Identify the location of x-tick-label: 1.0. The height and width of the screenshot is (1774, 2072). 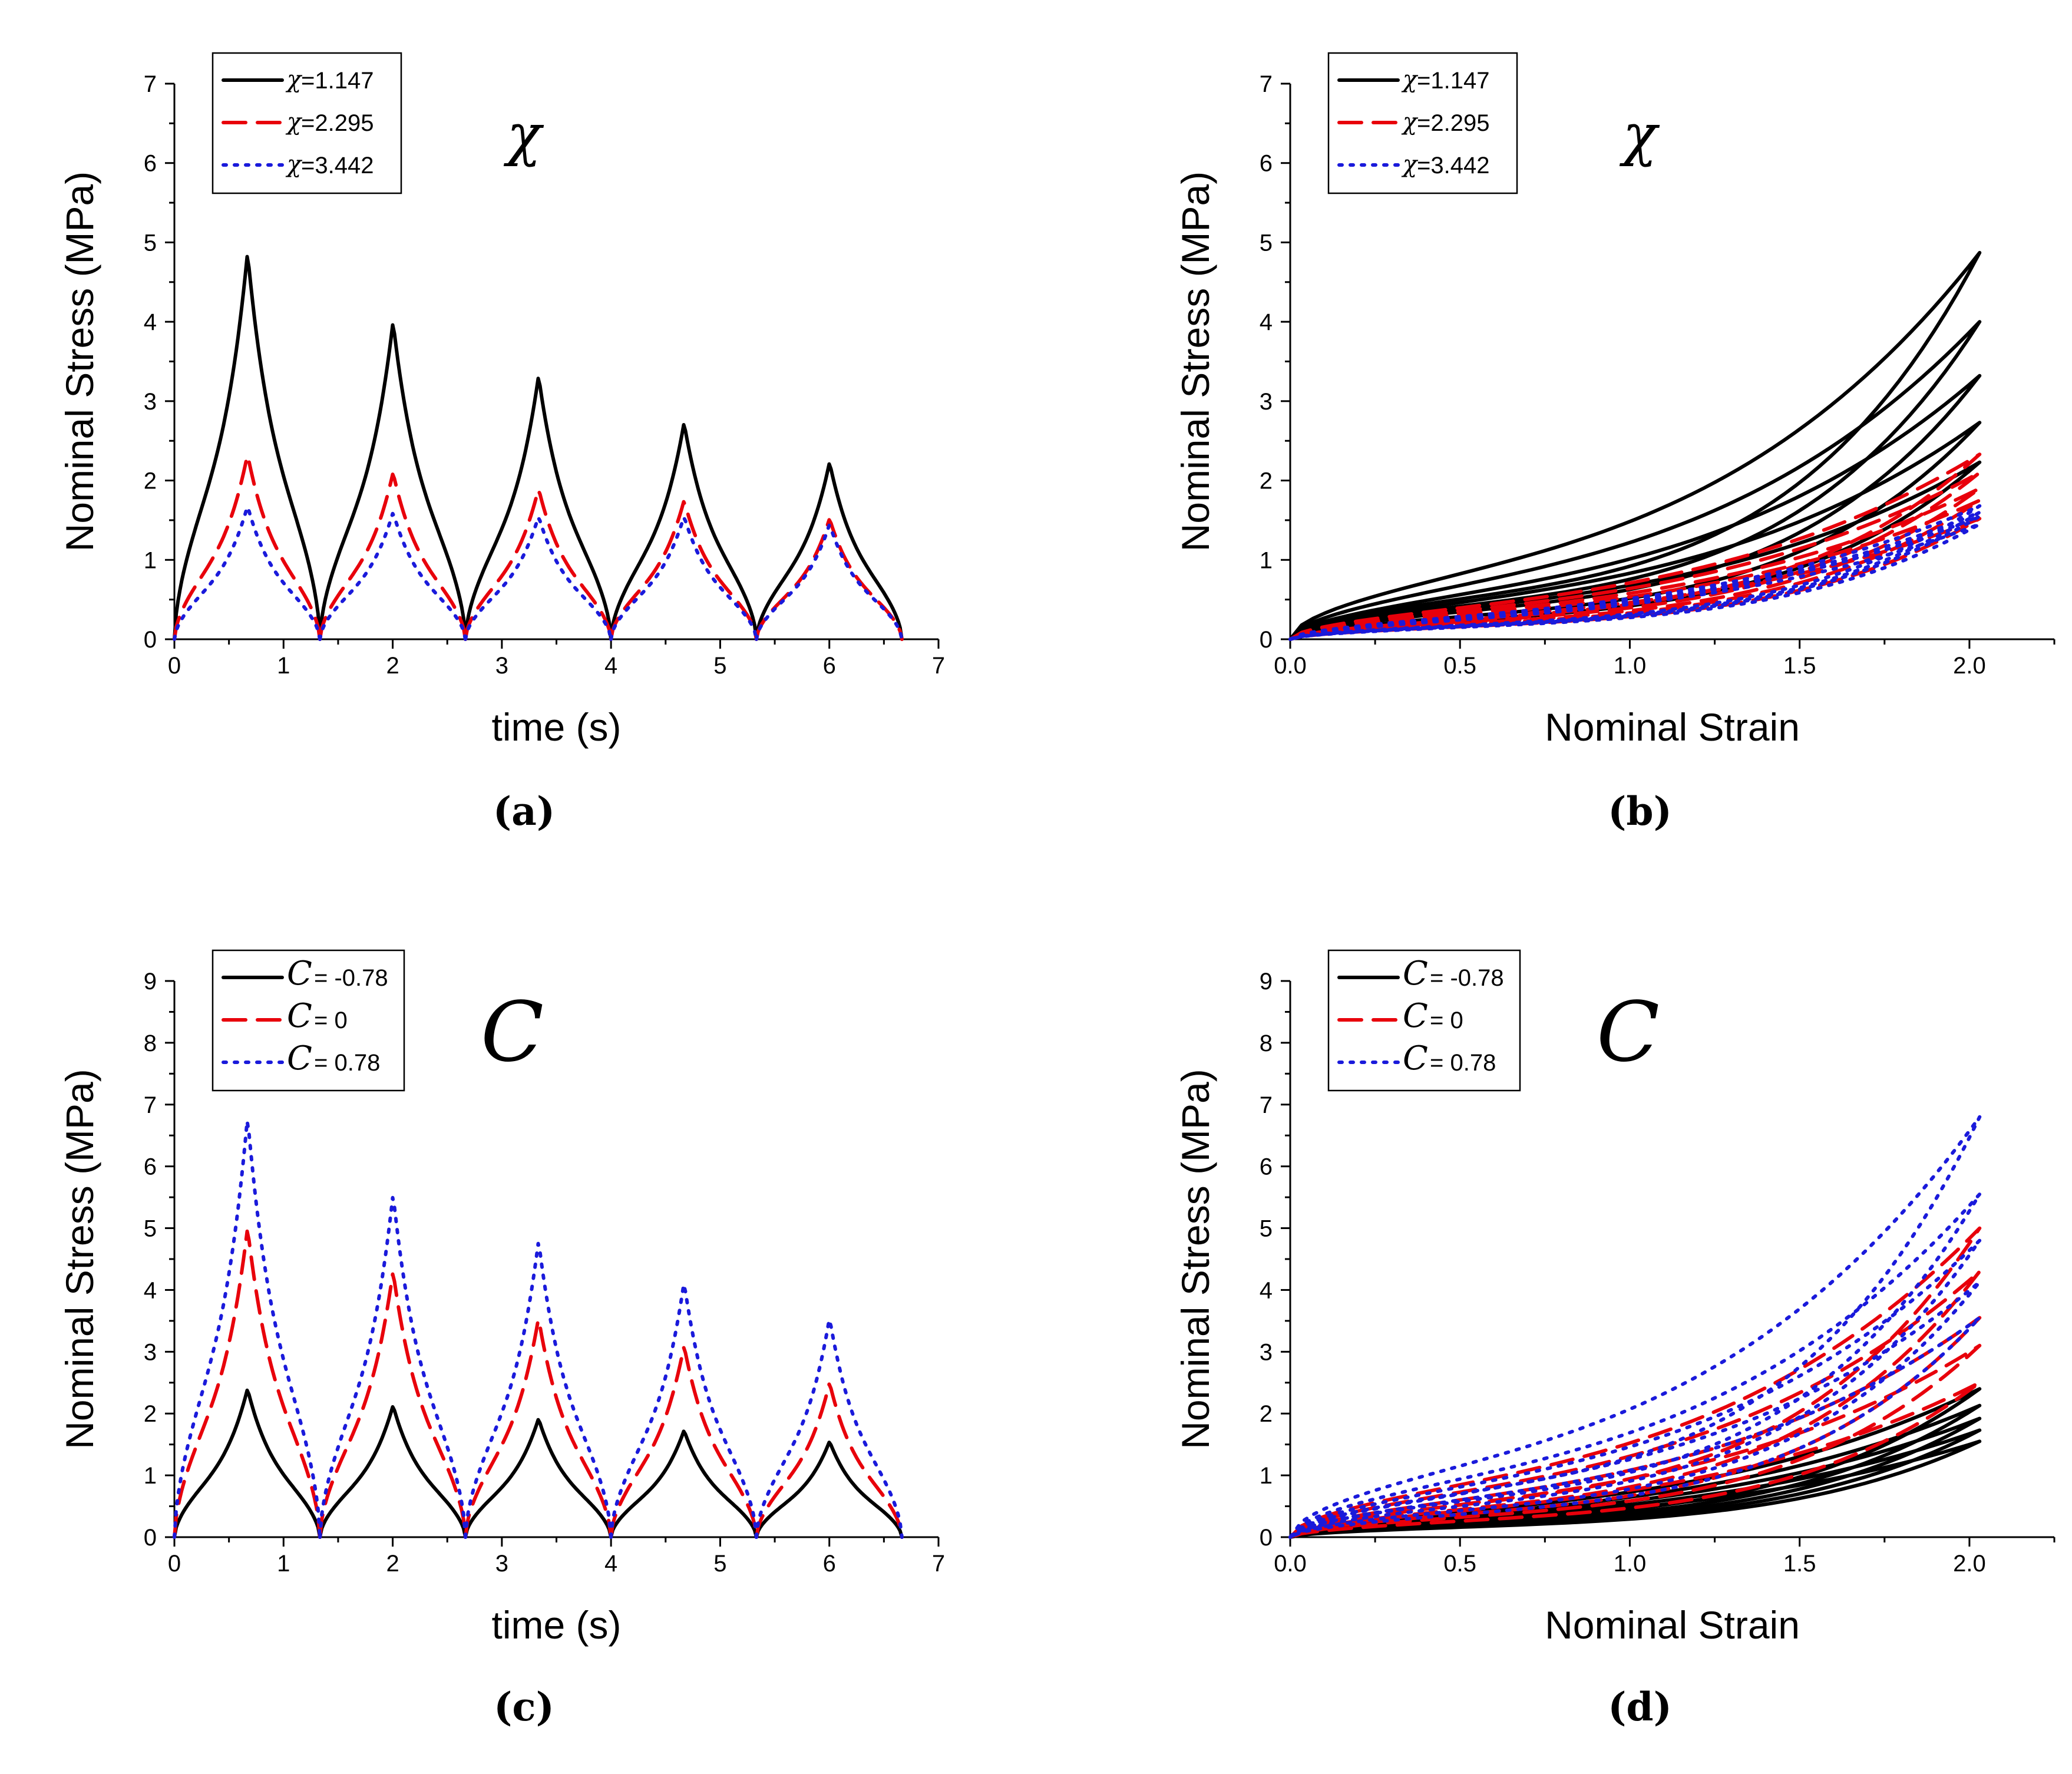
(1630, 666).